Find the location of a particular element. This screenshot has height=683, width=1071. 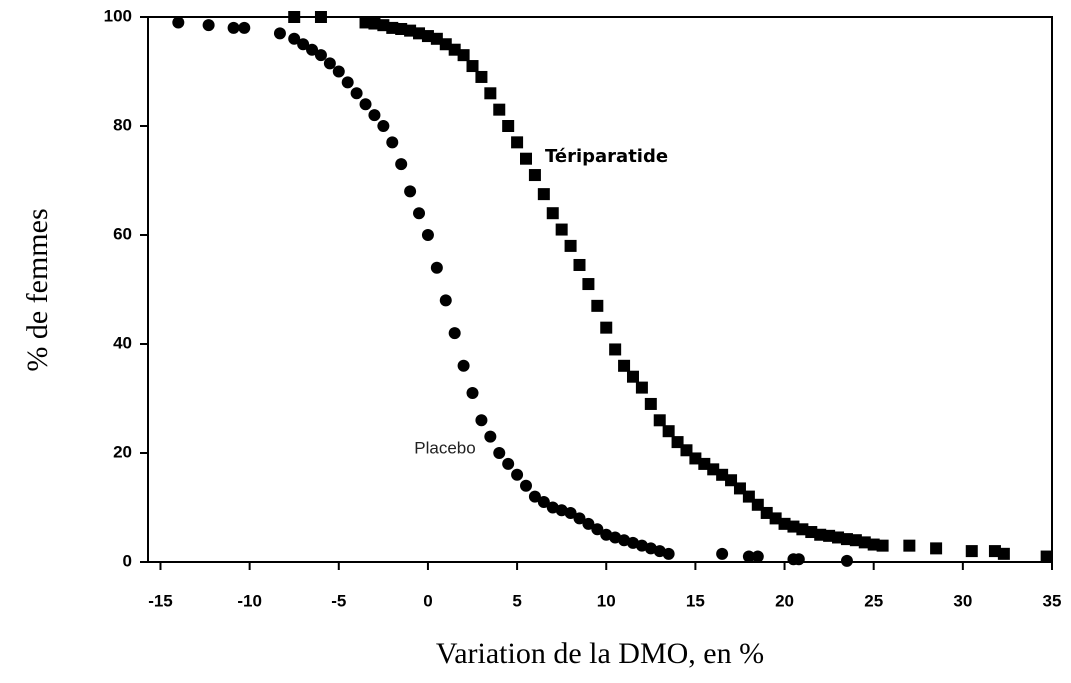

y-tick-label: 80 is located at coordinates (122, 124).